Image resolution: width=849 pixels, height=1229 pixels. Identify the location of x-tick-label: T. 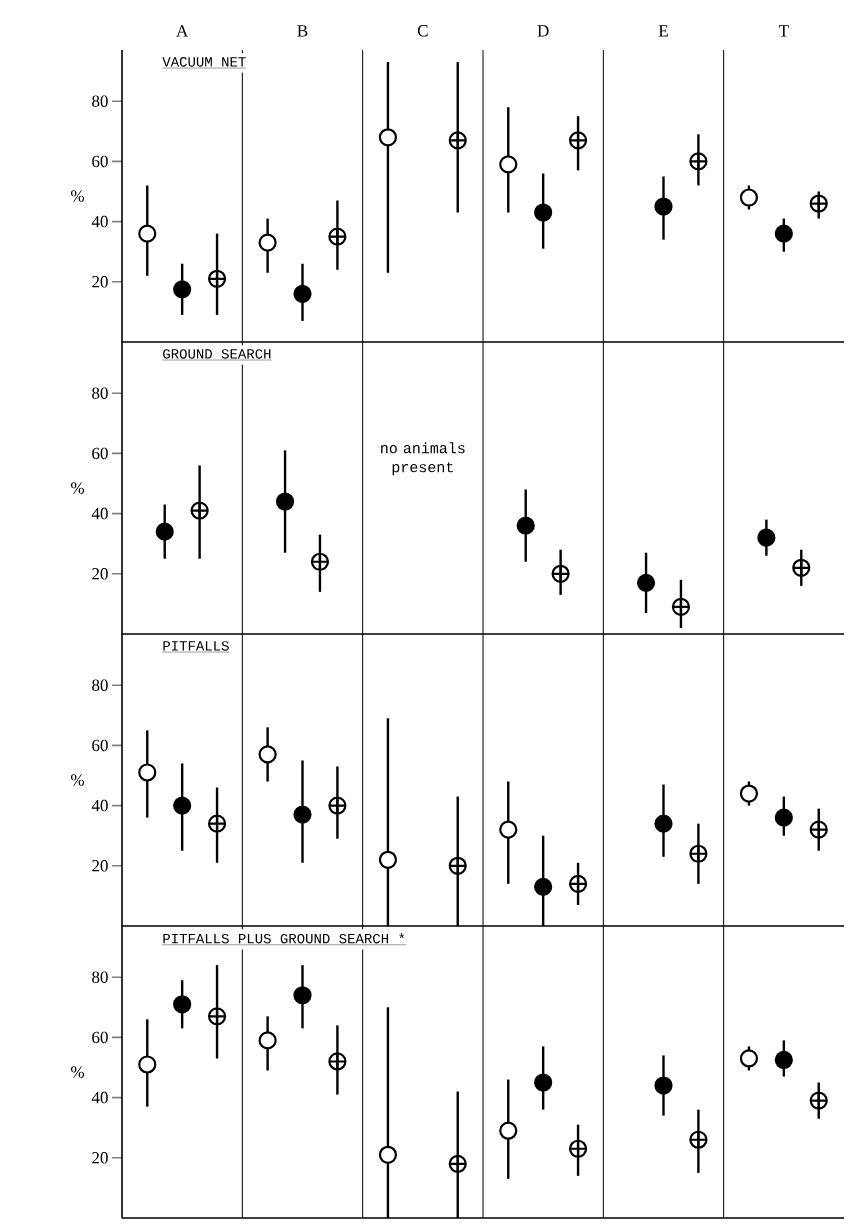
(783, 31).